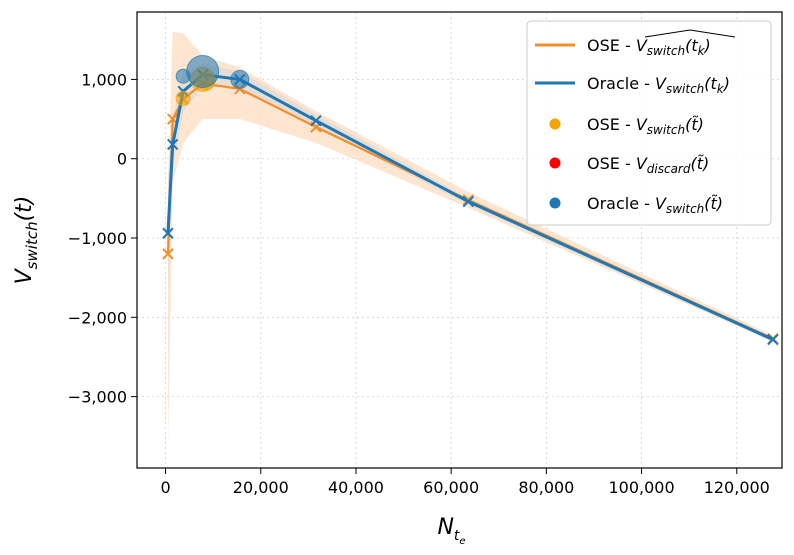 The image size is (794, 555). I want to click on x-tick-label: 0, so click(165, 487).